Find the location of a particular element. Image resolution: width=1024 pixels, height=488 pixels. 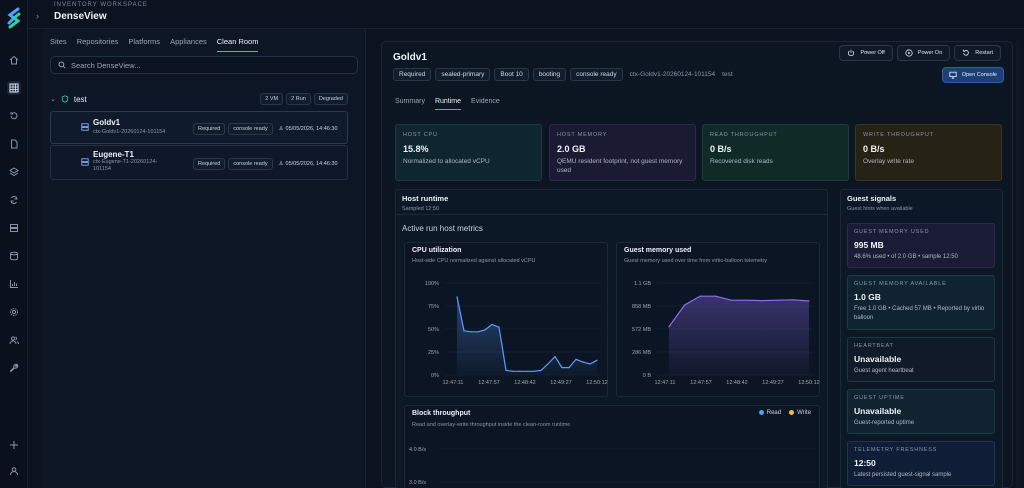

chip-boot: Boot 10 is located at coordinates (511, 74).